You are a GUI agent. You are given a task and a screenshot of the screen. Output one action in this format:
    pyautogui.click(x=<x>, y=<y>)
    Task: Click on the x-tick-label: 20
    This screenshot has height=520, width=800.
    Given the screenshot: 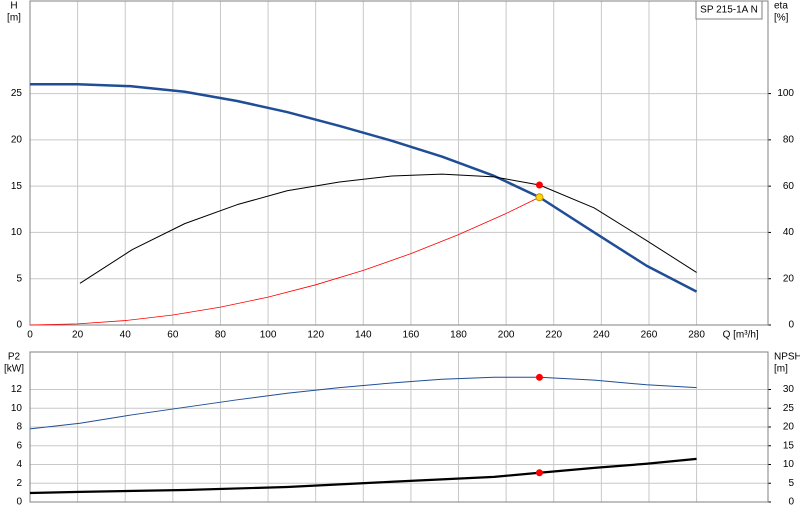 What is the action you would take?
    pyautogui.click(x=78, y=335)
    